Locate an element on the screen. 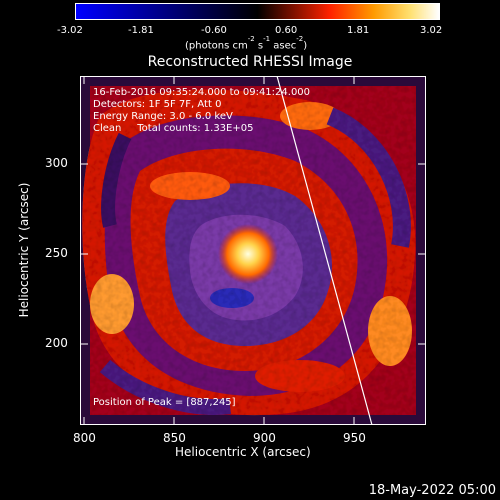  y-axis-title: Heliocentric Y (arcsec) is located at coordinates (24, 250).